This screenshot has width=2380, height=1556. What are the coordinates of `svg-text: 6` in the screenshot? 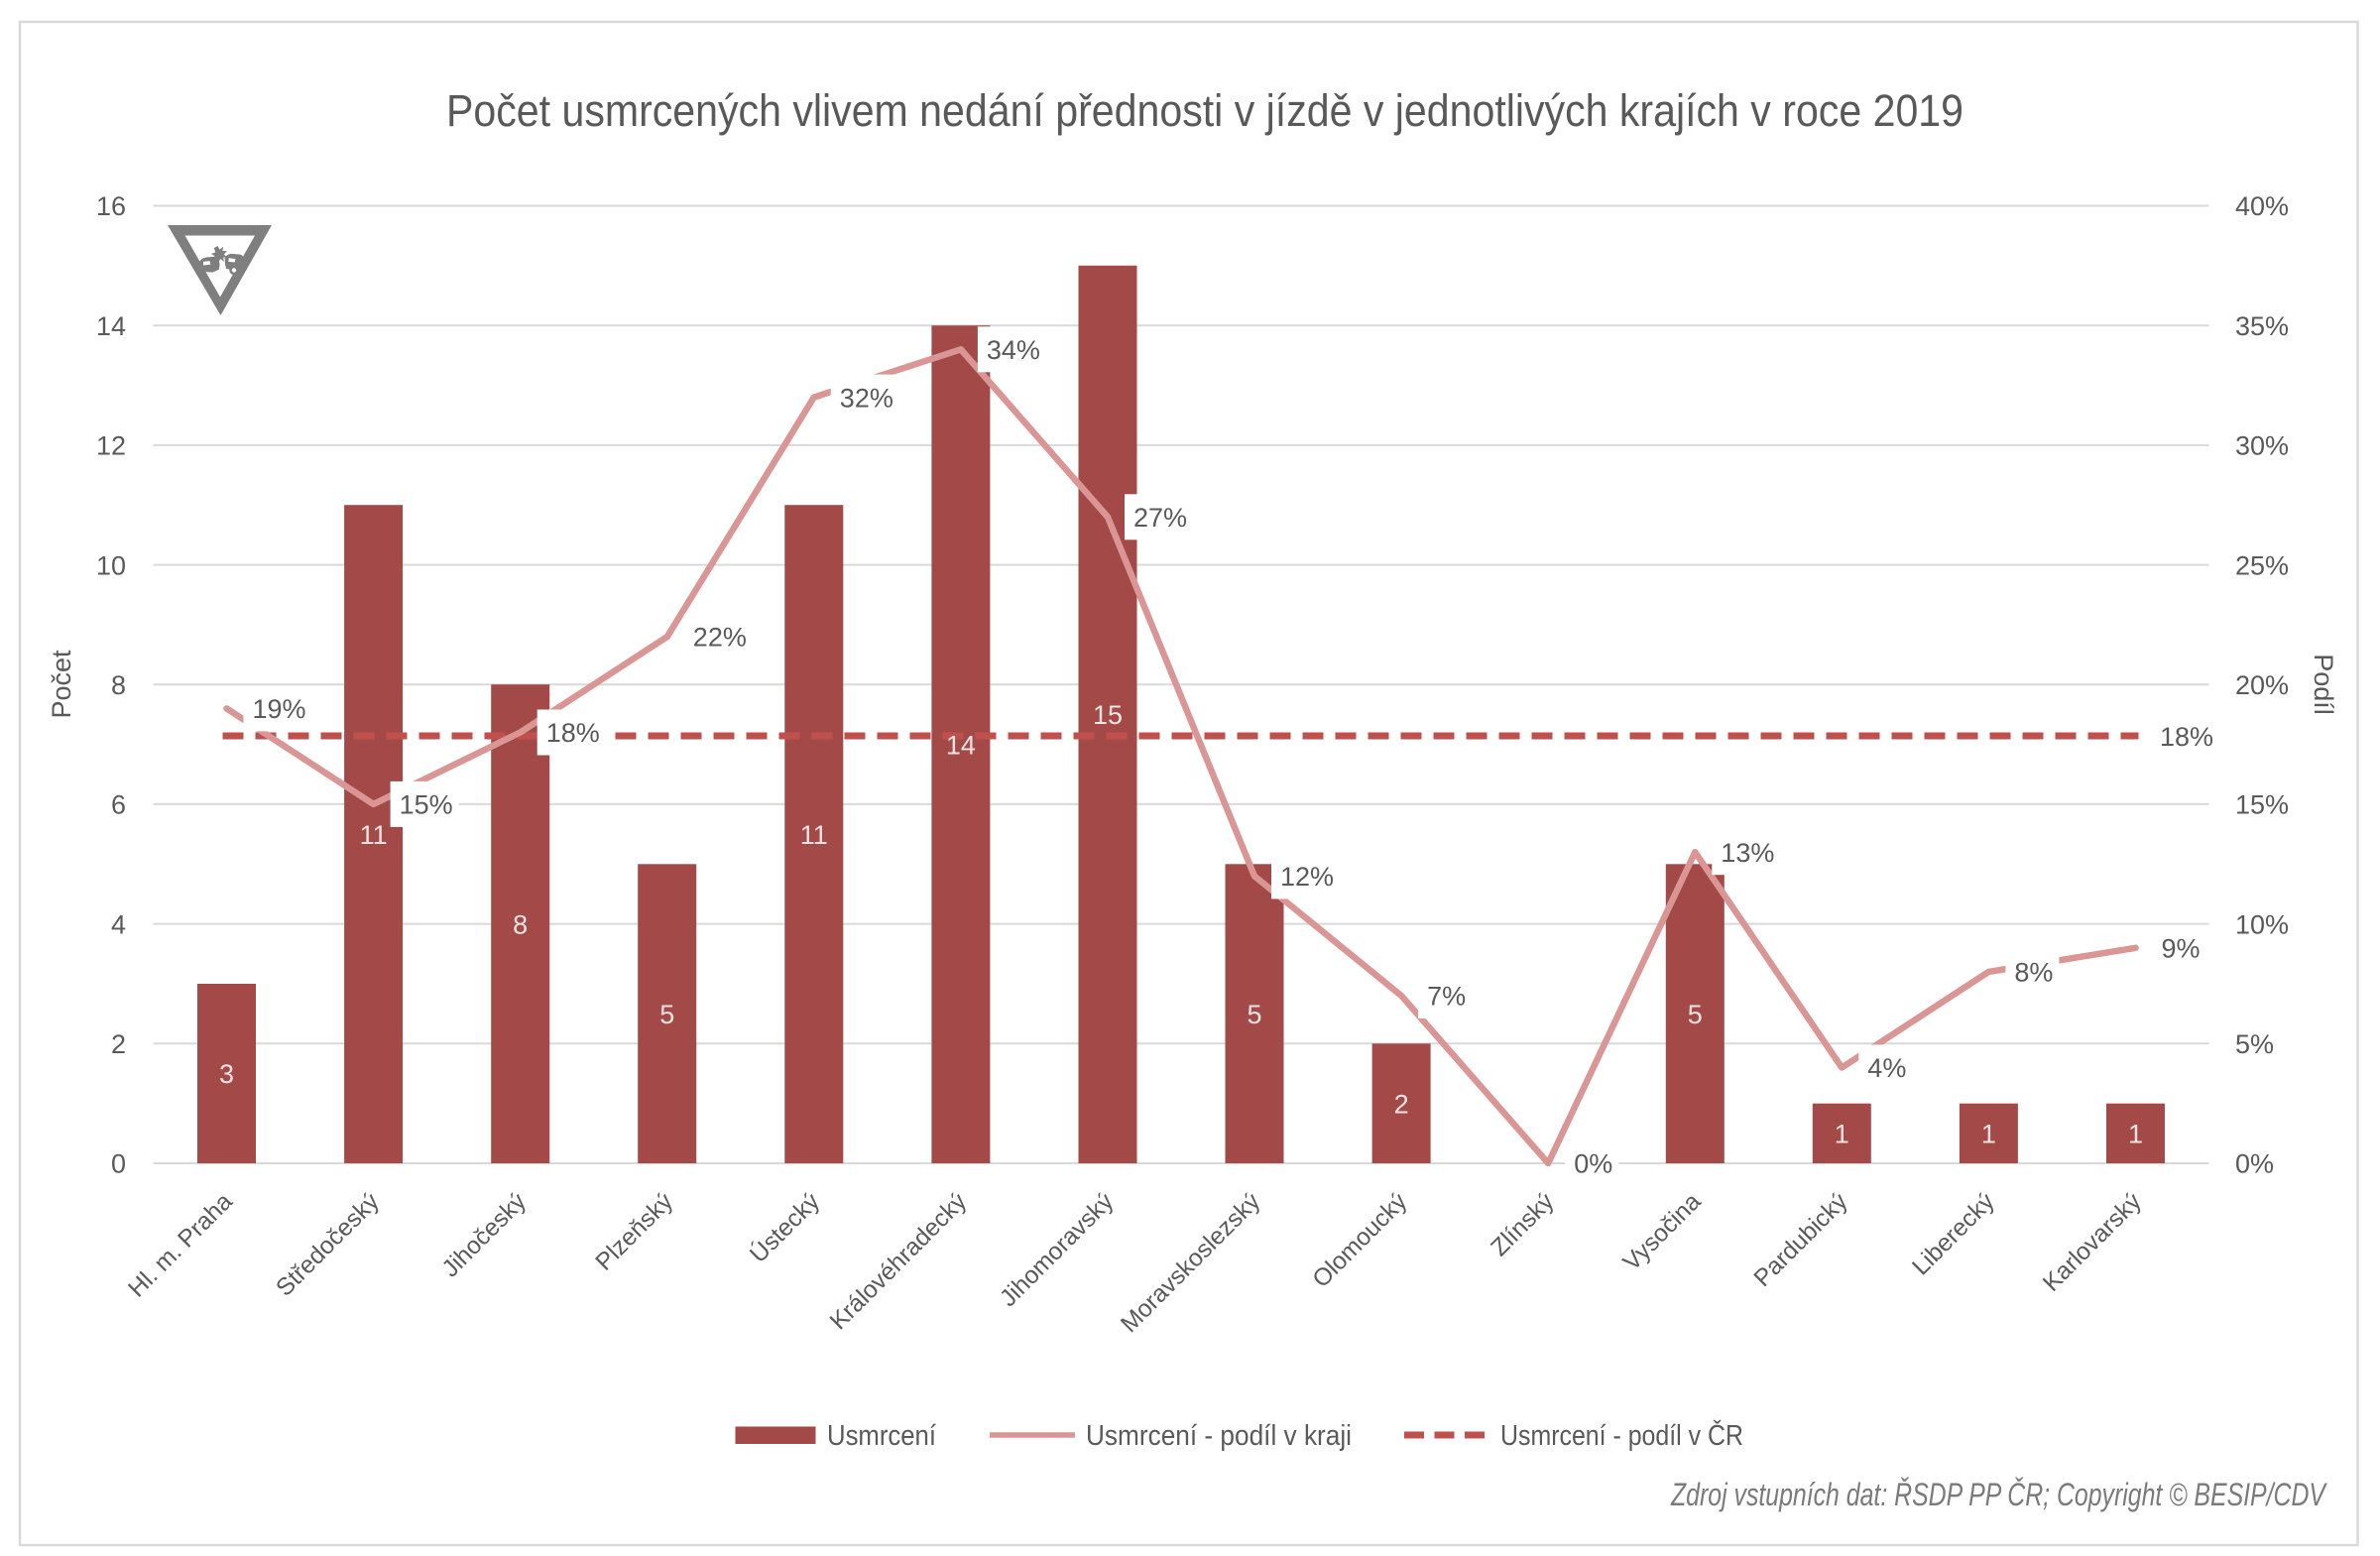 It's located at (118, 805).